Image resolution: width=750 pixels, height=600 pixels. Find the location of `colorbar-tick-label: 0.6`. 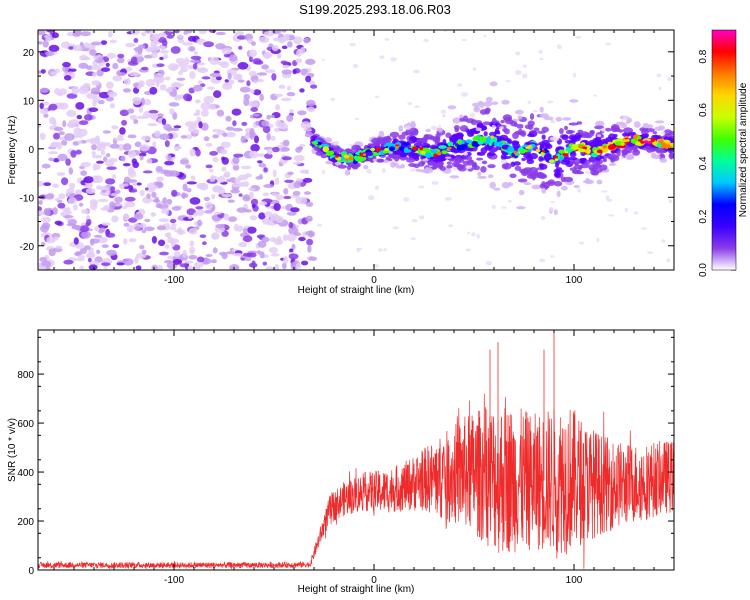

colorbar-tick-label: 0.6 is located at coordinates (703, 110).